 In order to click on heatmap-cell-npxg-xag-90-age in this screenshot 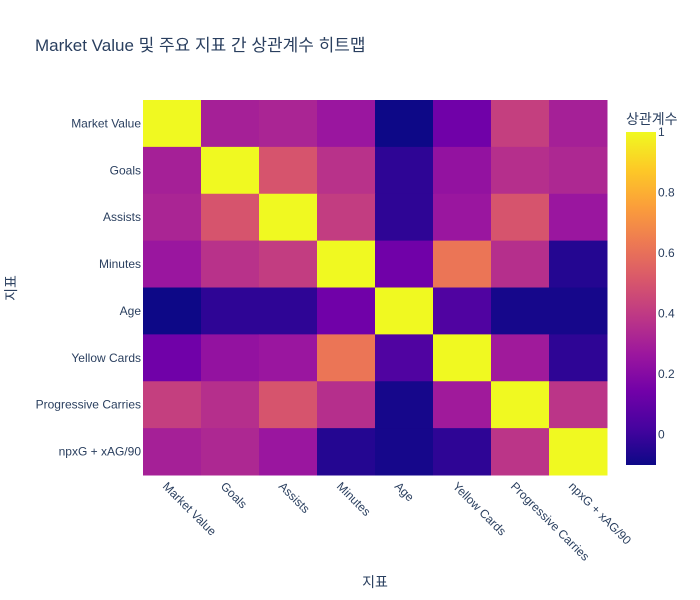, I will do `click(404, 452)`.